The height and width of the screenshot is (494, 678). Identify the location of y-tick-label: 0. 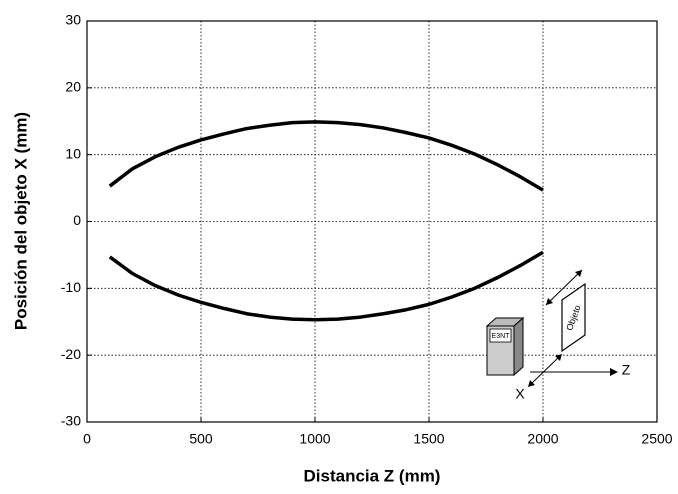
(77, 220).